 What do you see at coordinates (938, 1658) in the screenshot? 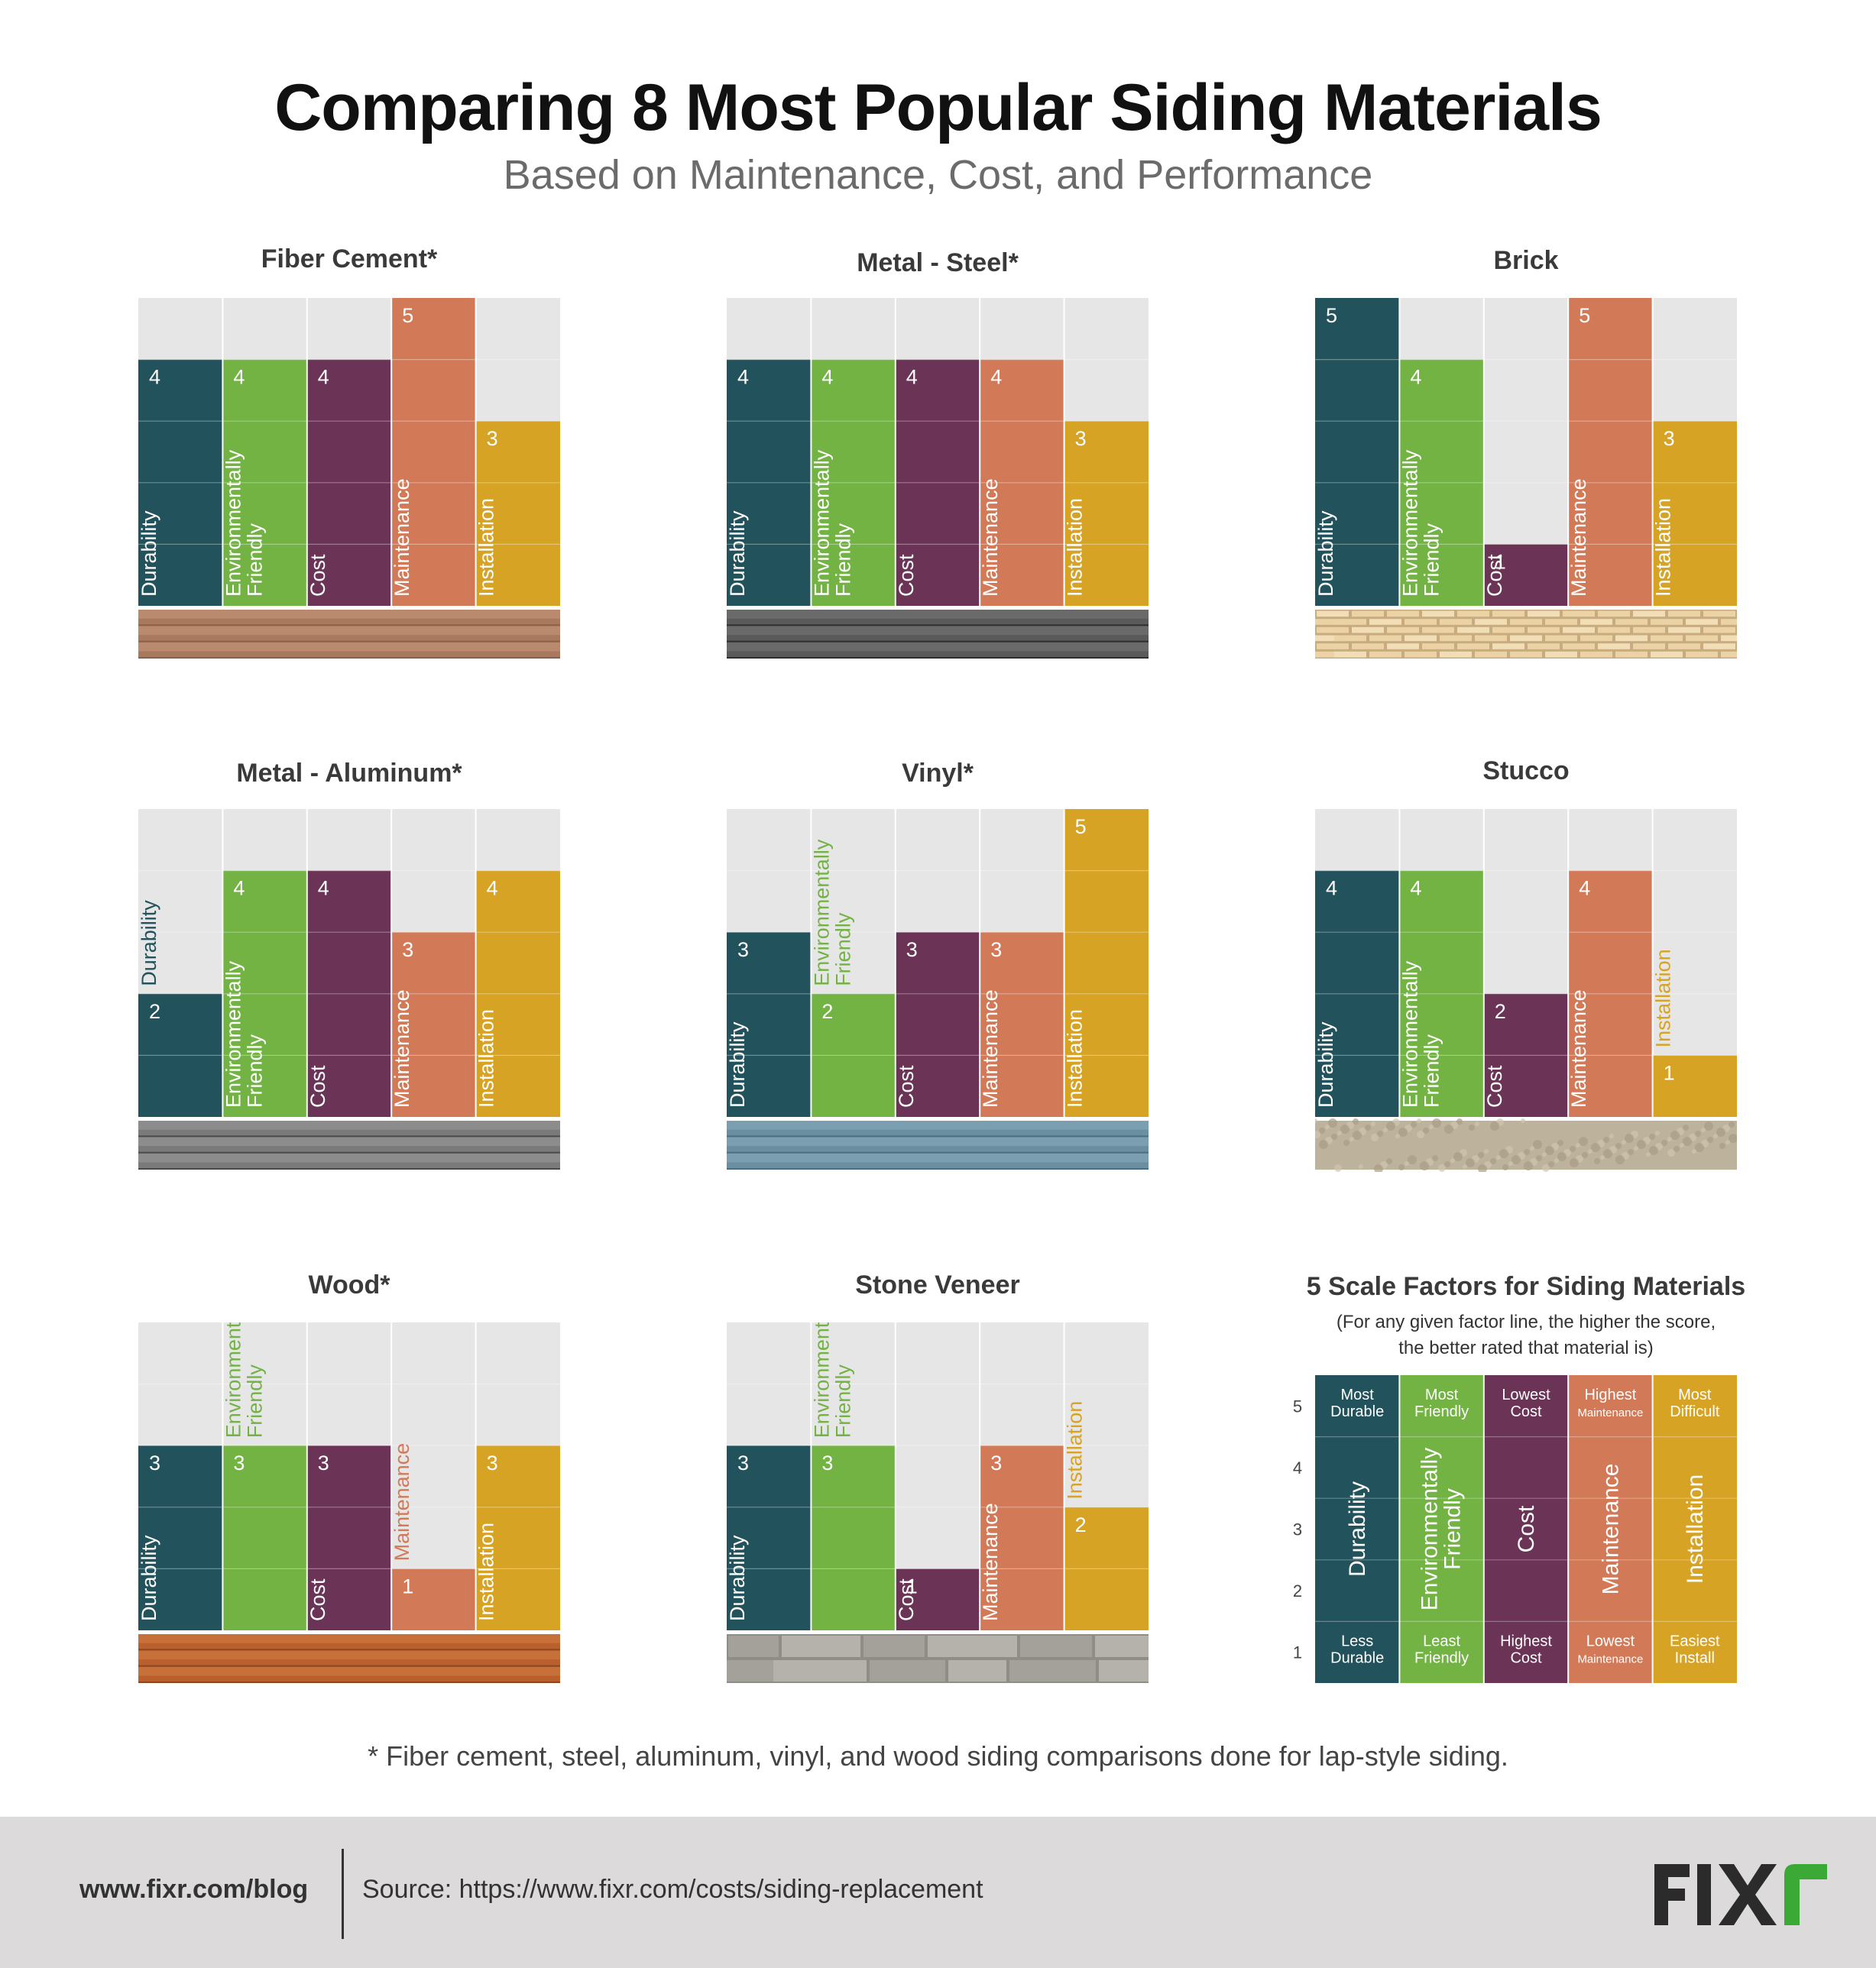
I see `stone-texture` at bounding box center [938, 1658].